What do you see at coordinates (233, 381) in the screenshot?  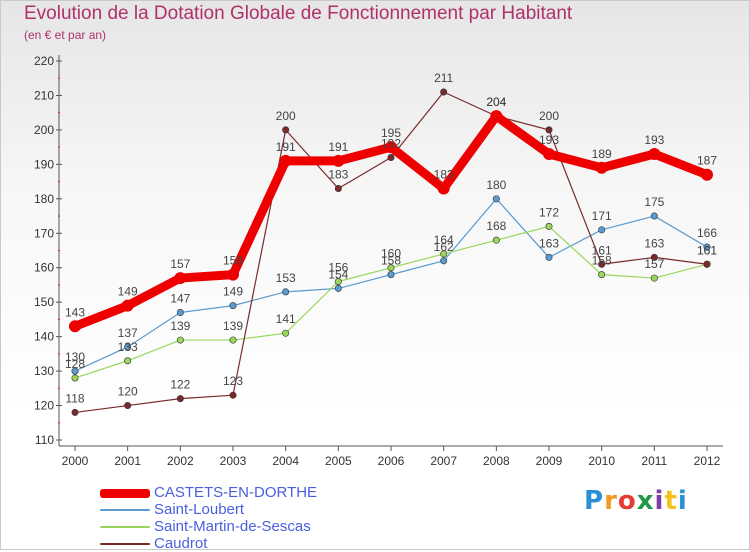 I see `data-label: 123` at bounding box center [233, 381].